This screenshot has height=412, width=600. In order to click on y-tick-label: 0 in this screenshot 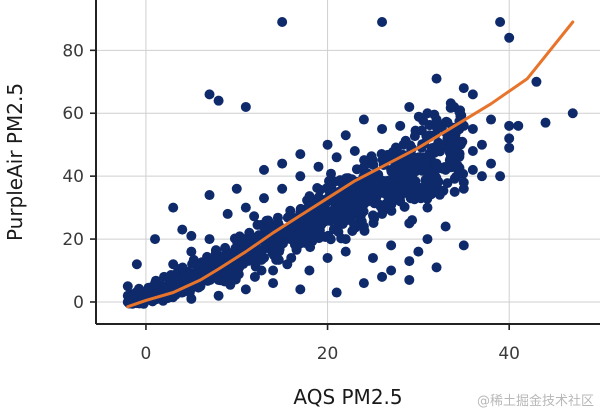, I will do `click(78, 303)`.